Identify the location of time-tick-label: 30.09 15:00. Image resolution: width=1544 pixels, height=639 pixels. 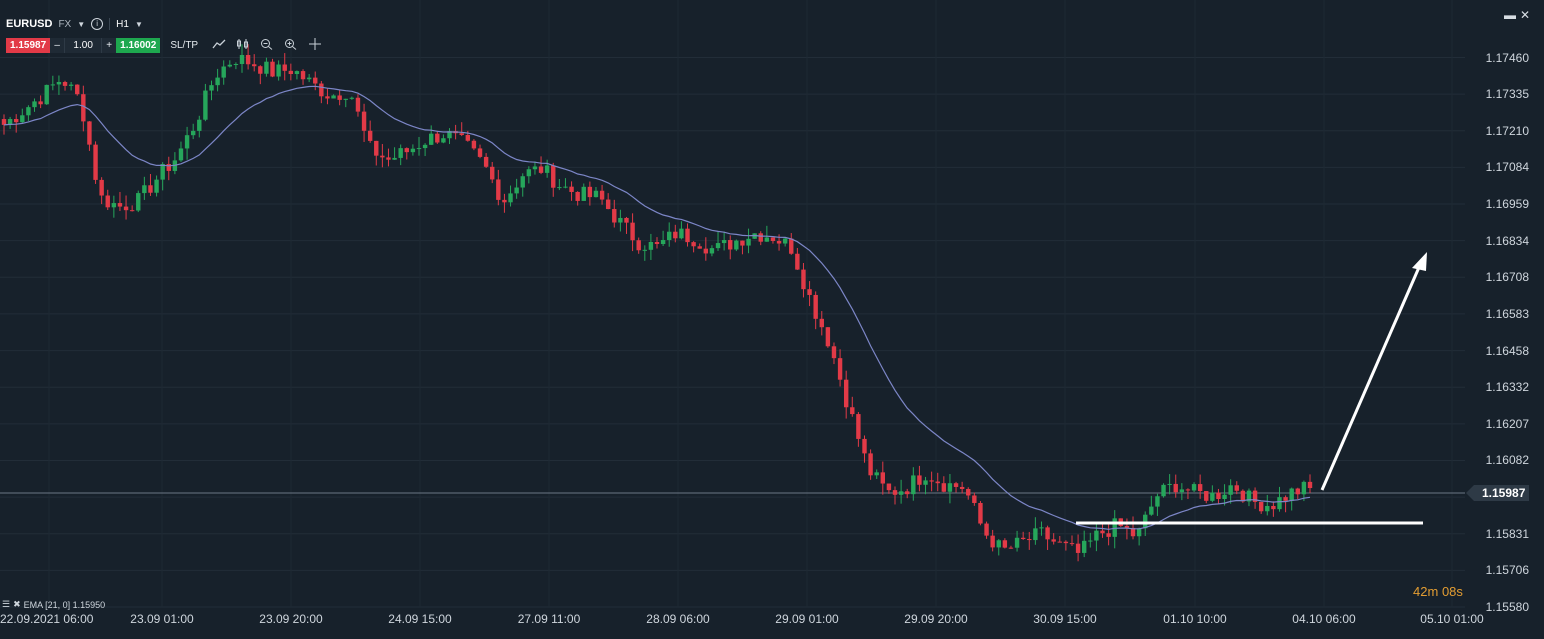
(1065, 619).